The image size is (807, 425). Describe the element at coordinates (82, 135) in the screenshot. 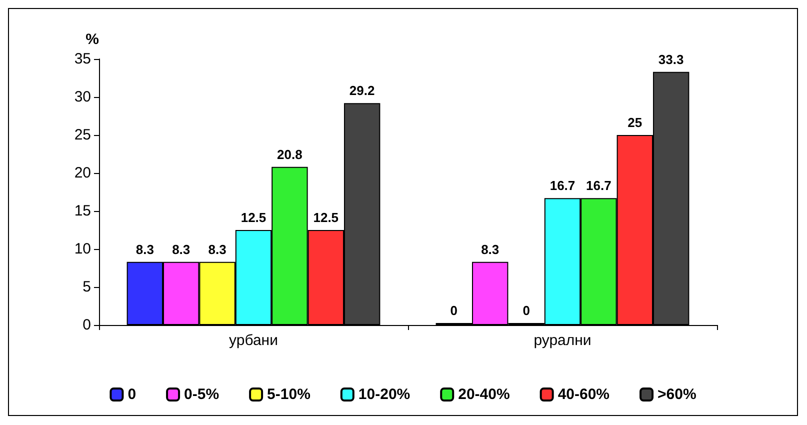

I see `y-tick-label: 25` at that location.